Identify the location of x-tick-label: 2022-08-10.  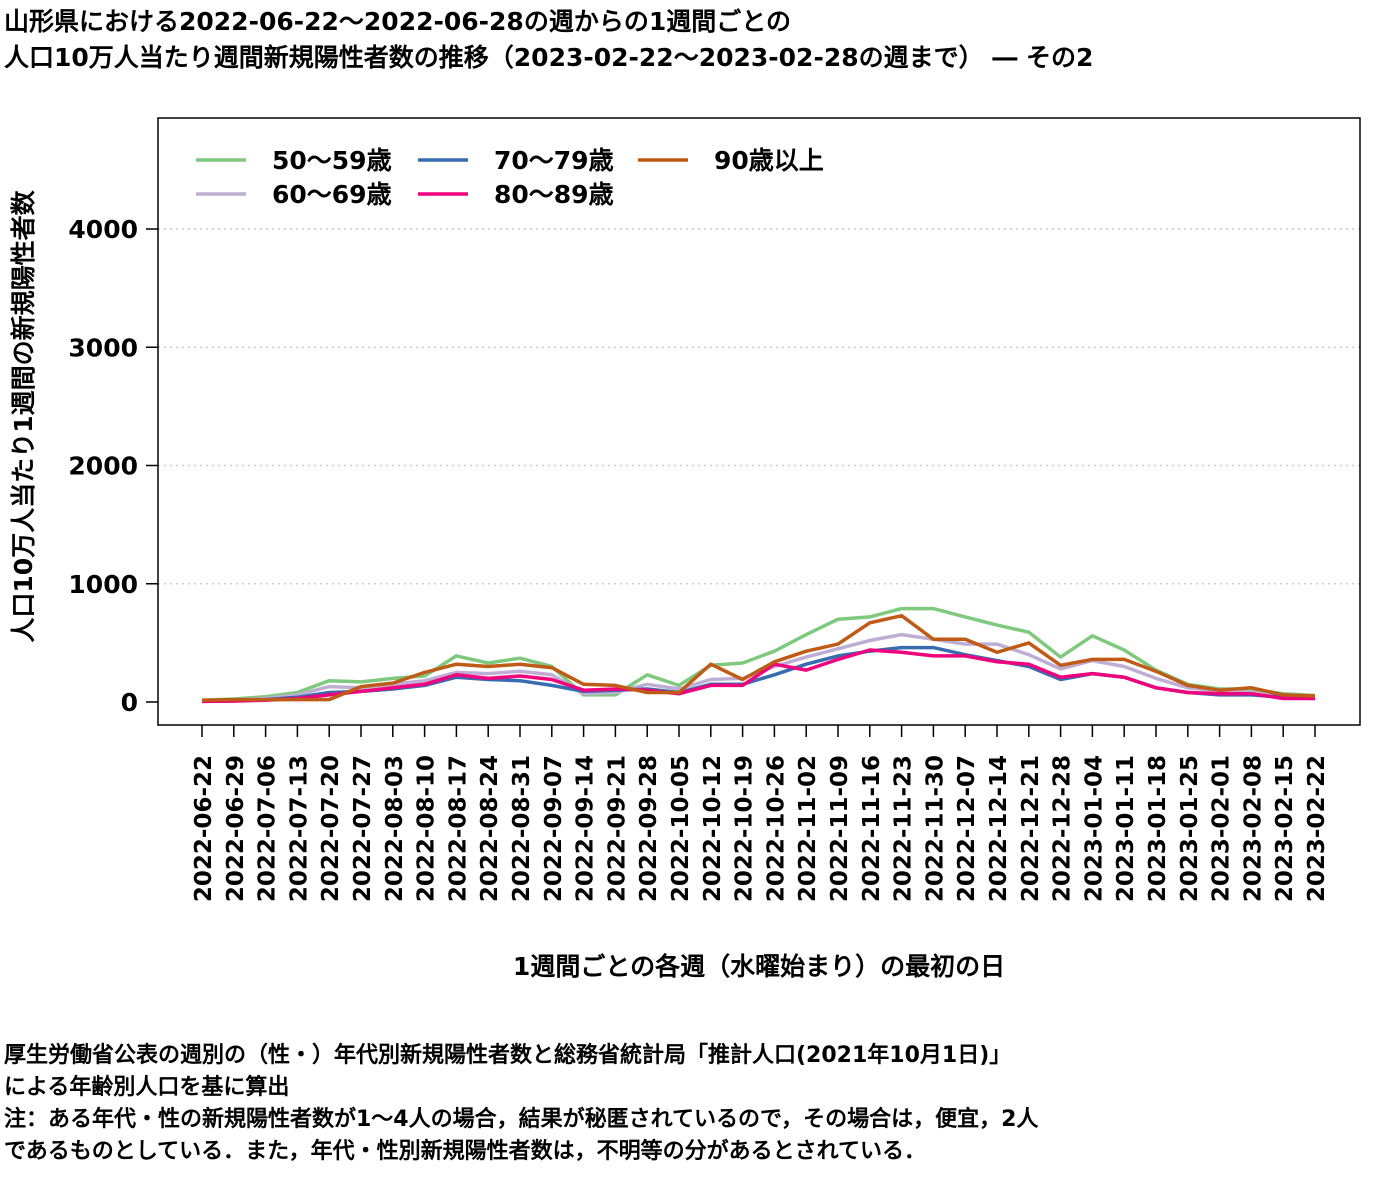
(427, 828).